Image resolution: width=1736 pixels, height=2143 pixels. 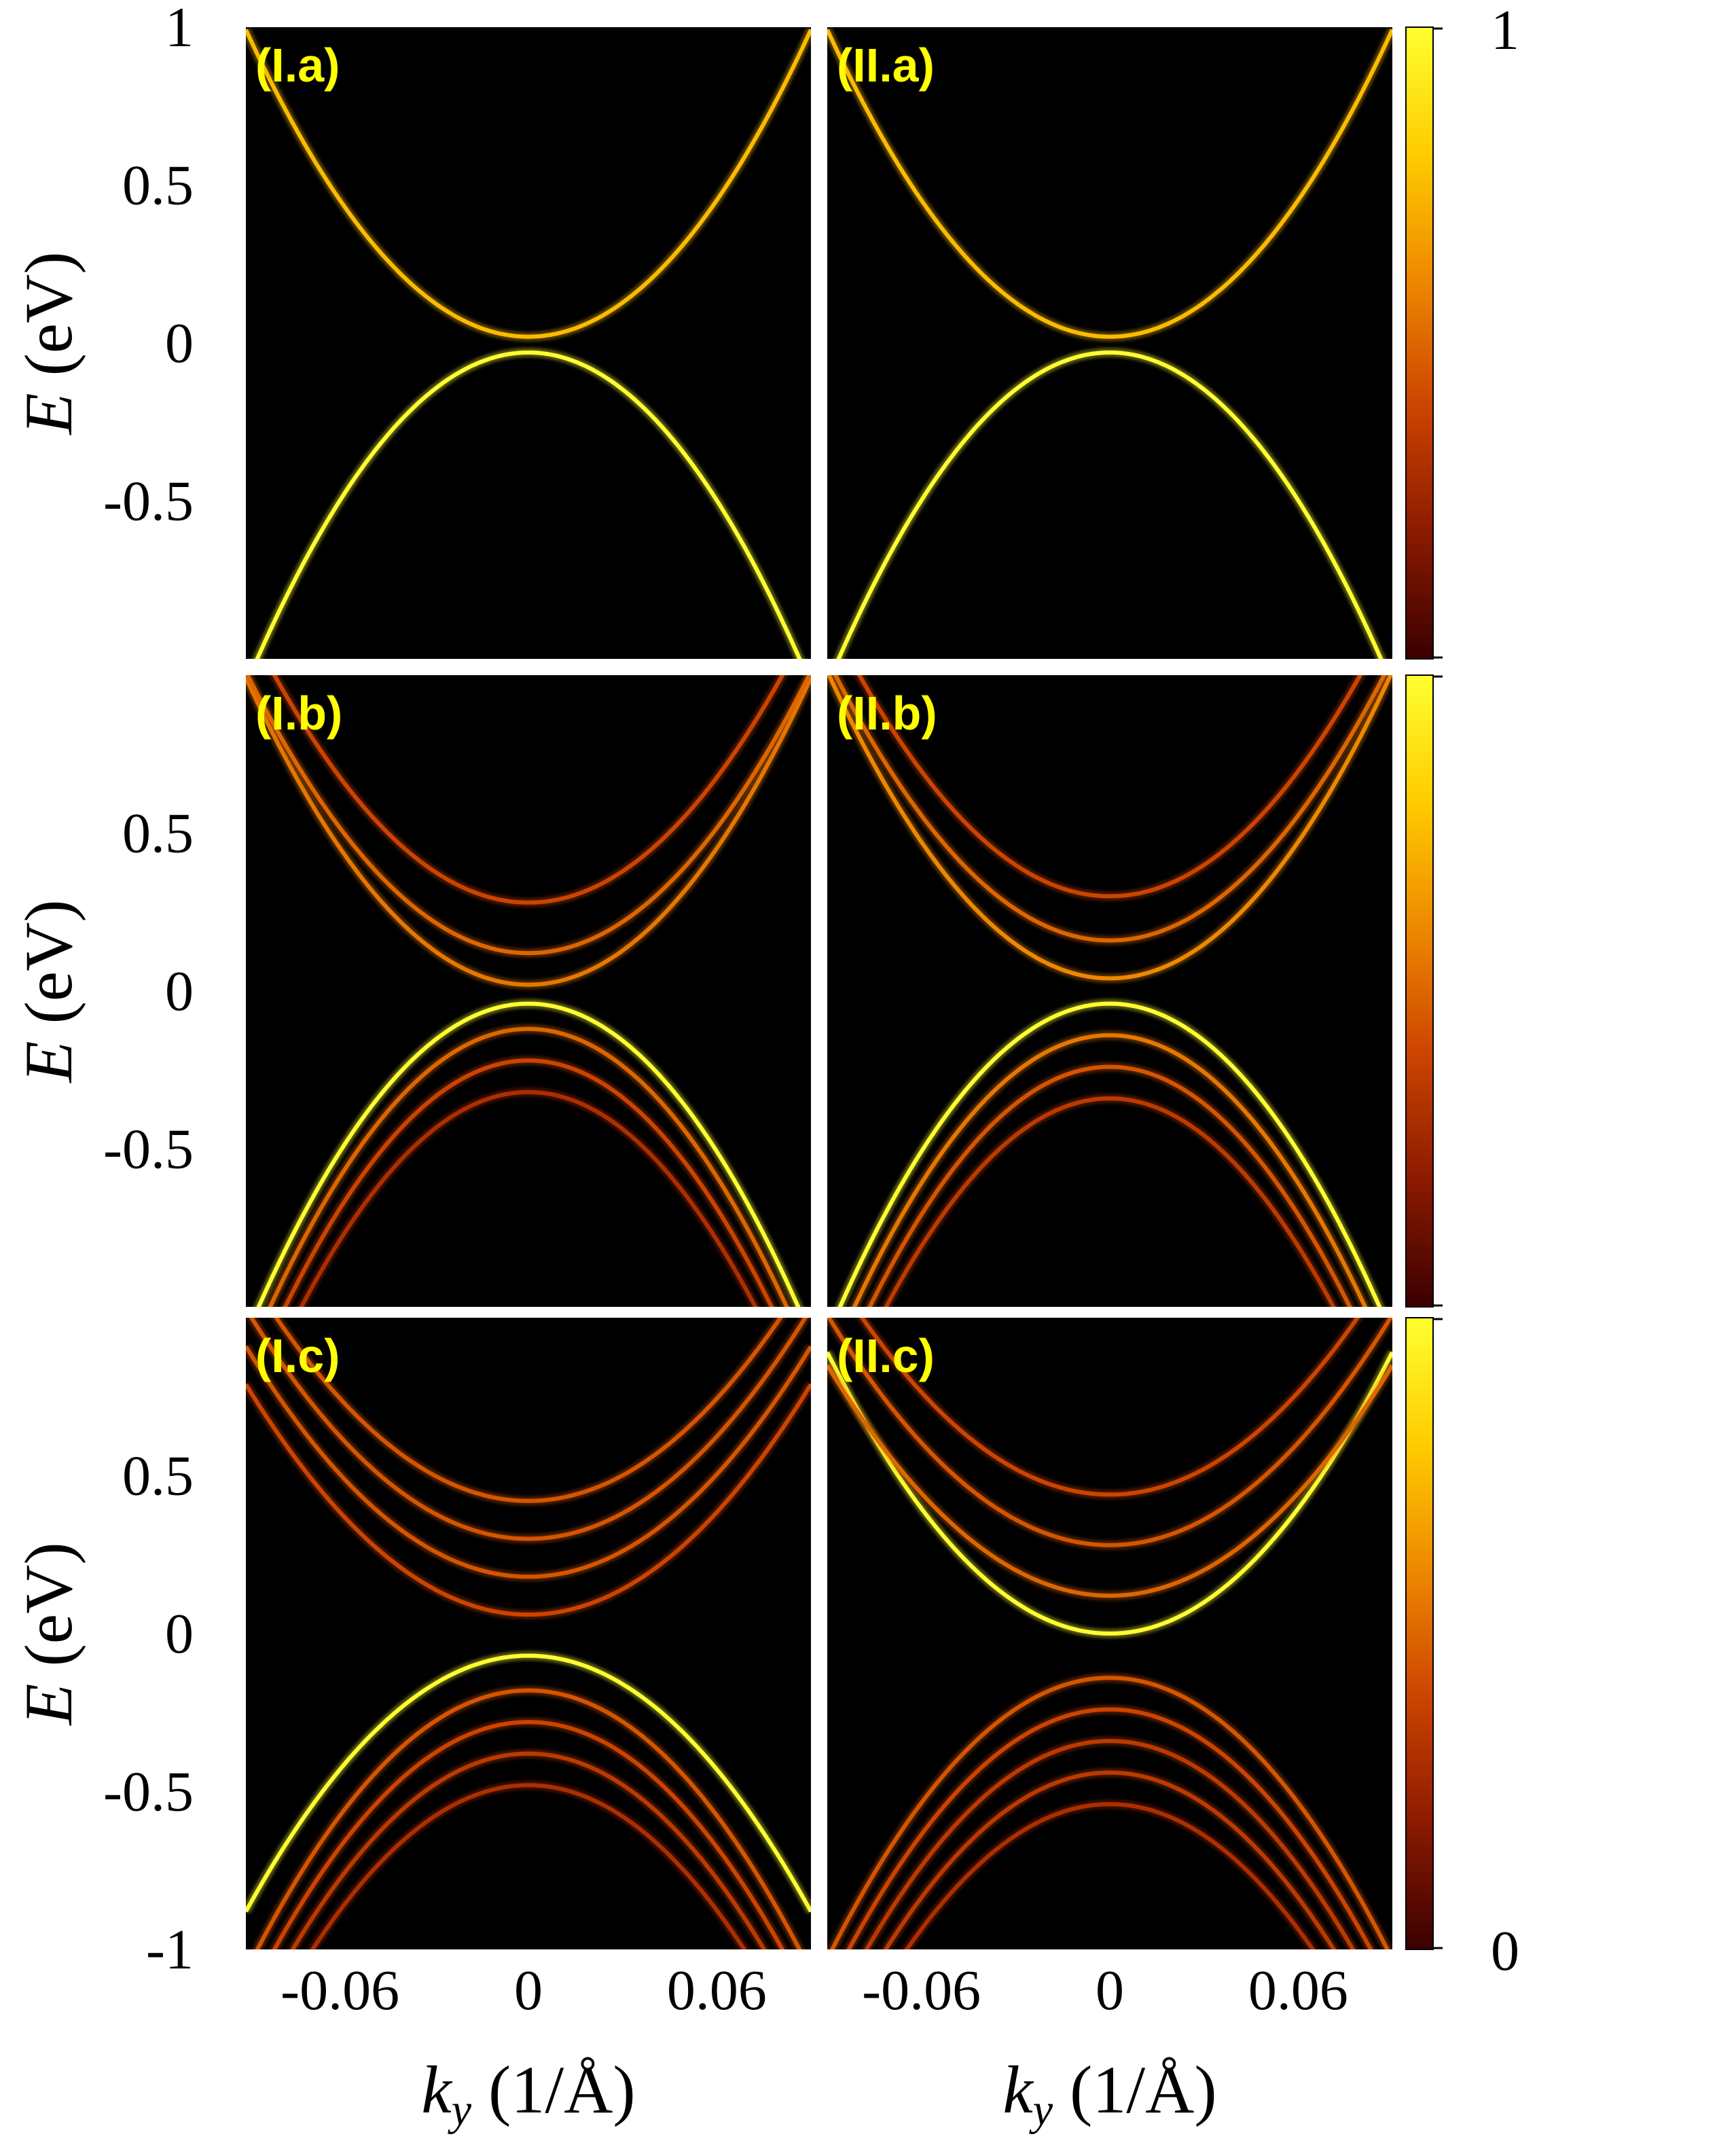 I want to click on panel-iib: (II.b), so click(x=1109, y=991).